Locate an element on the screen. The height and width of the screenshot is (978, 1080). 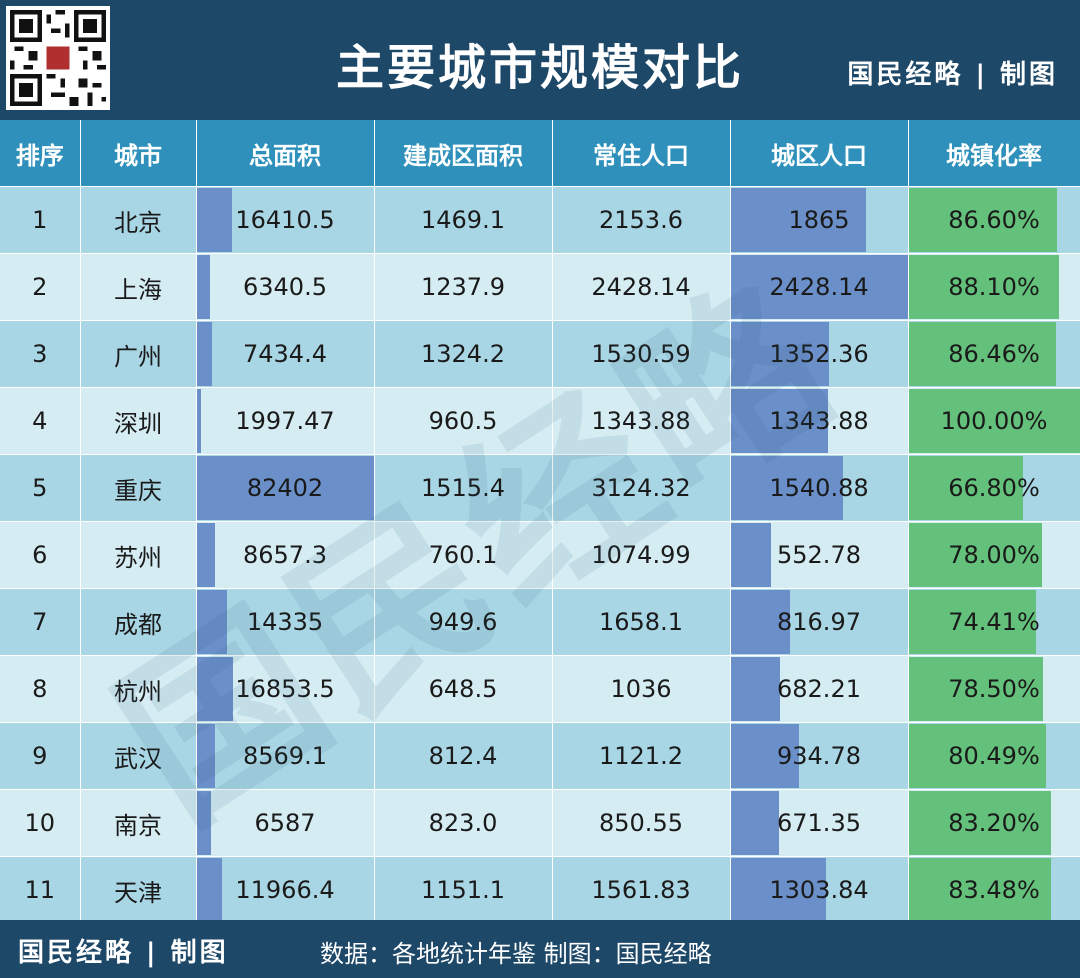
resident-pop-cell: 1036 is located at coordinates (641, 689).